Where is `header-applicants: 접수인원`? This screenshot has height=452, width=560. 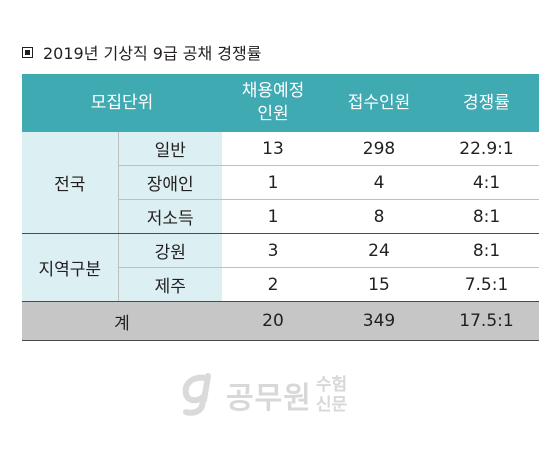
header-applicants: 접수인원 is located at coordinates (379, 103).